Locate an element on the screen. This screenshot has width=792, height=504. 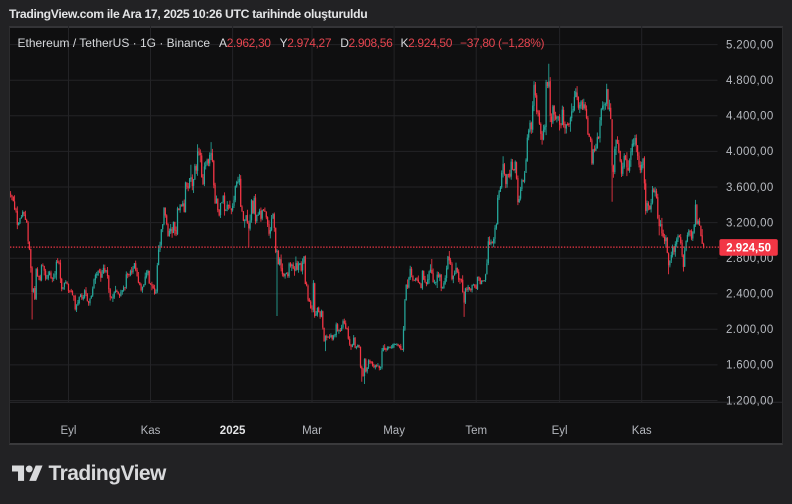
svg-text: 5.200,00 is located at coordinates (750, 45).